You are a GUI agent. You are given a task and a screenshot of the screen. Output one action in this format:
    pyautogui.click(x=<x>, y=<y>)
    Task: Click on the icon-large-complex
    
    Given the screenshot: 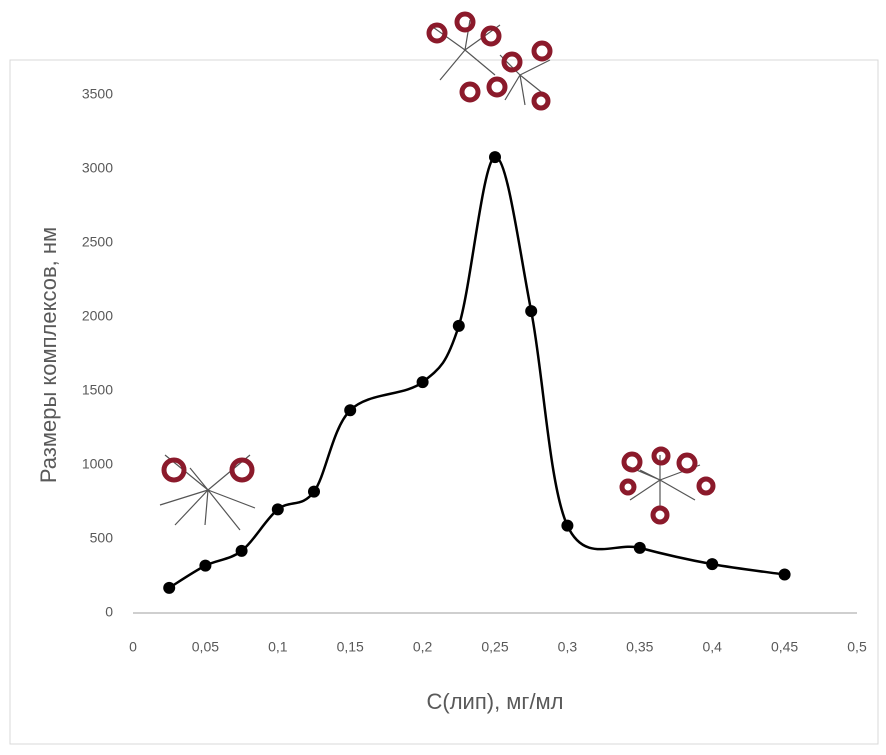 What is the action you would take?
    pyautogui.click(x=489, y=61)
    